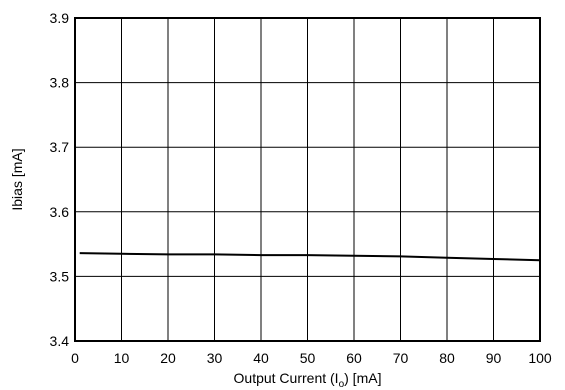  What do you see at coordinates (60, 83) in the screenshot?
I see `y-tick-label: 3.8` at bounding box center [60, 83].